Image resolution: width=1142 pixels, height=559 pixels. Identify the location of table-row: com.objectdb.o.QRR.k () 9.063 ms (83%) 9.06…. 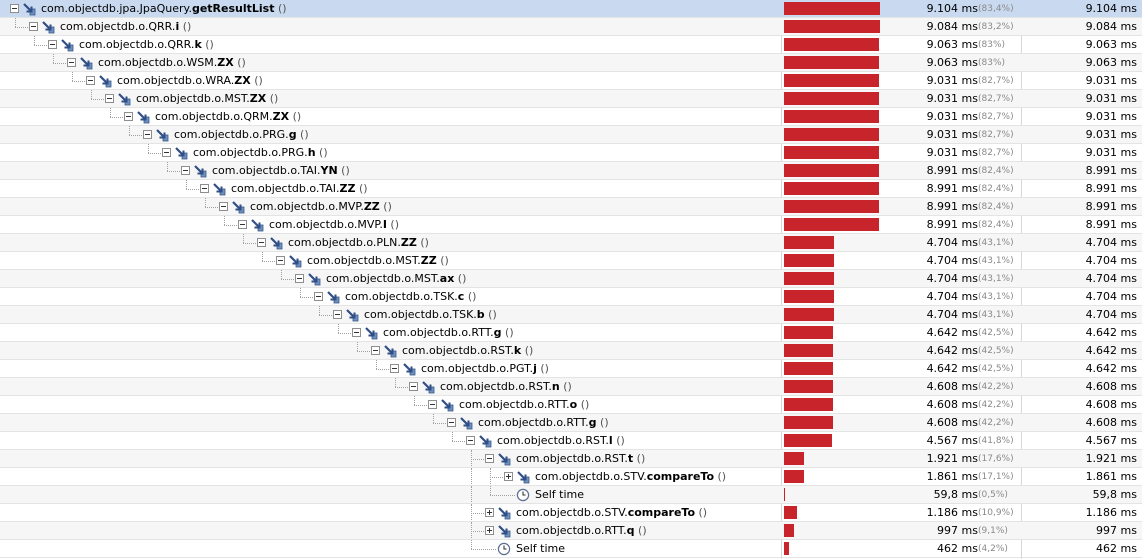
(571, 45).